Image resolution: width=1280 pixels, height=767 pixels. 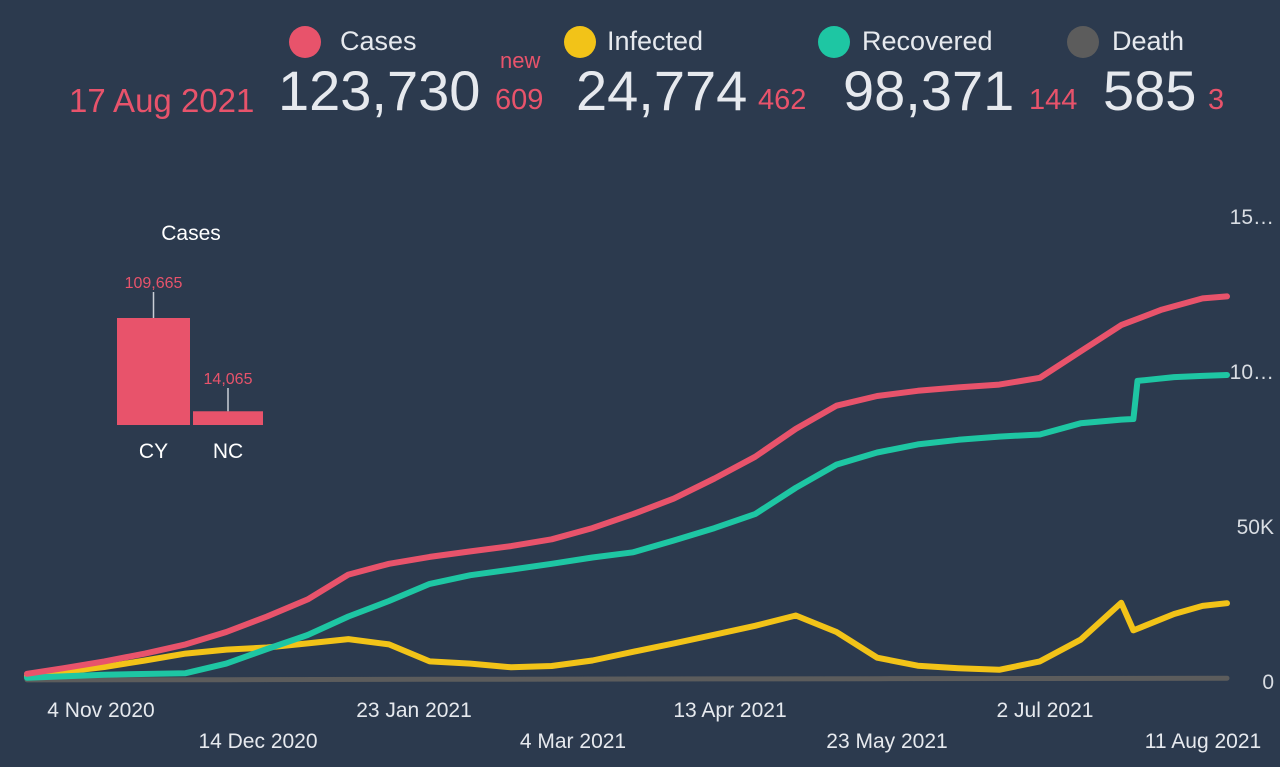 I want to click on inset-bar-cy, so click(x=153, y=371).